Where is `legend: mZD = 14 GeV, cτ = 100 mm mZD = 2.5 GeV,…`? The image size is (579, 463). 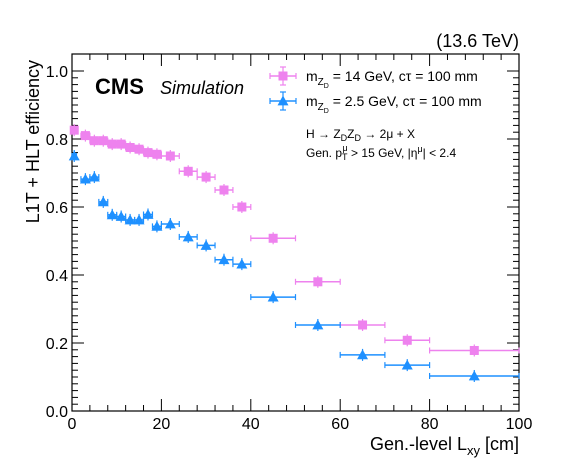 legend: mZD = 14 GeV, cτ = 100 mm mZD = 2.5 GeV,… is located at coordinates (375, 90).